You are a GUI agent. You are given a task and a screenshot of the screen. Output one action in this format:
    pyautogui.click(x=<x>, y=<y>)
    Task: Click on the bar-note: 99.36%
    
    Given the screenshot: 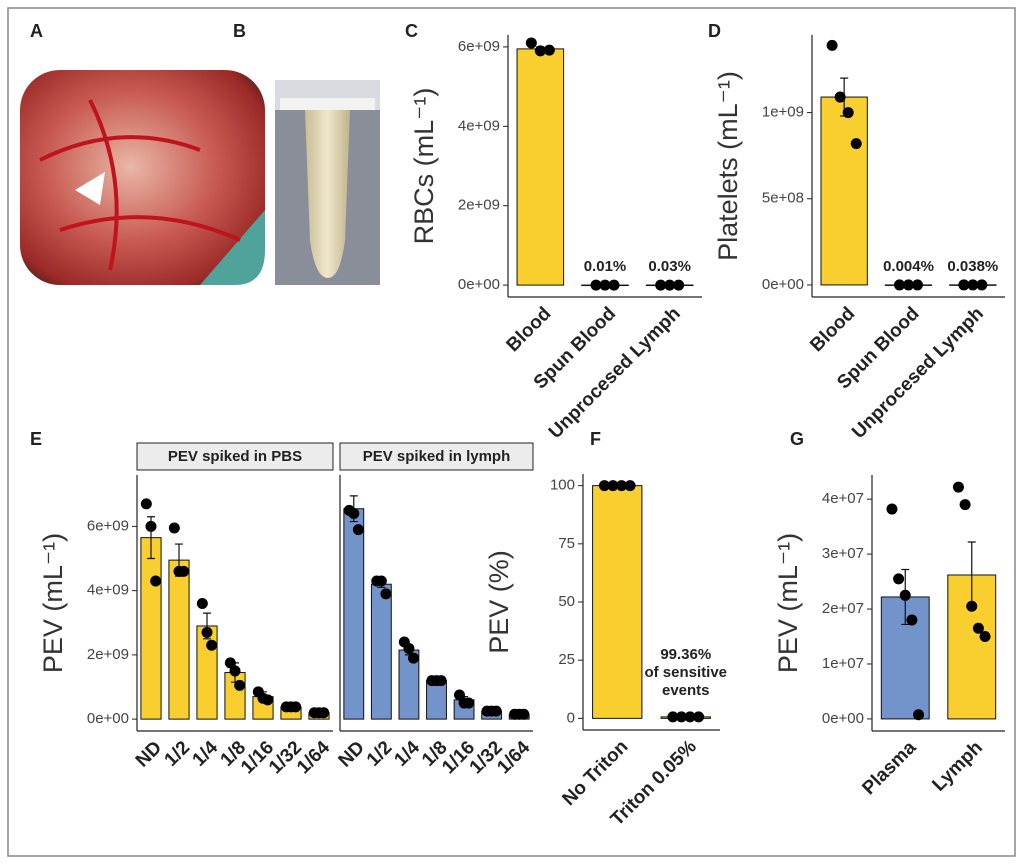 What is the action you would take?
    pyautogui.click(x=685, y=654)
    